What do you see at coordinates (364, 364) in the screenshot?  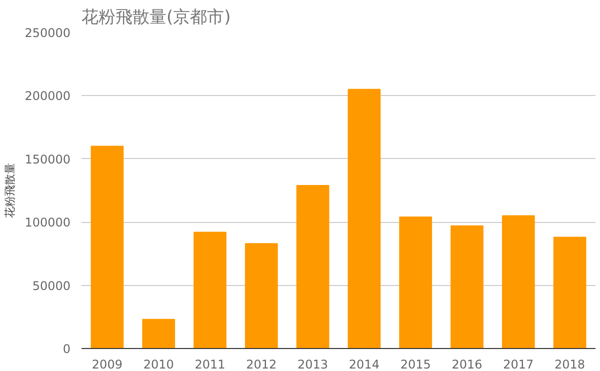 I see `x-tick-label: 2014` at bounding box center [364, 364].